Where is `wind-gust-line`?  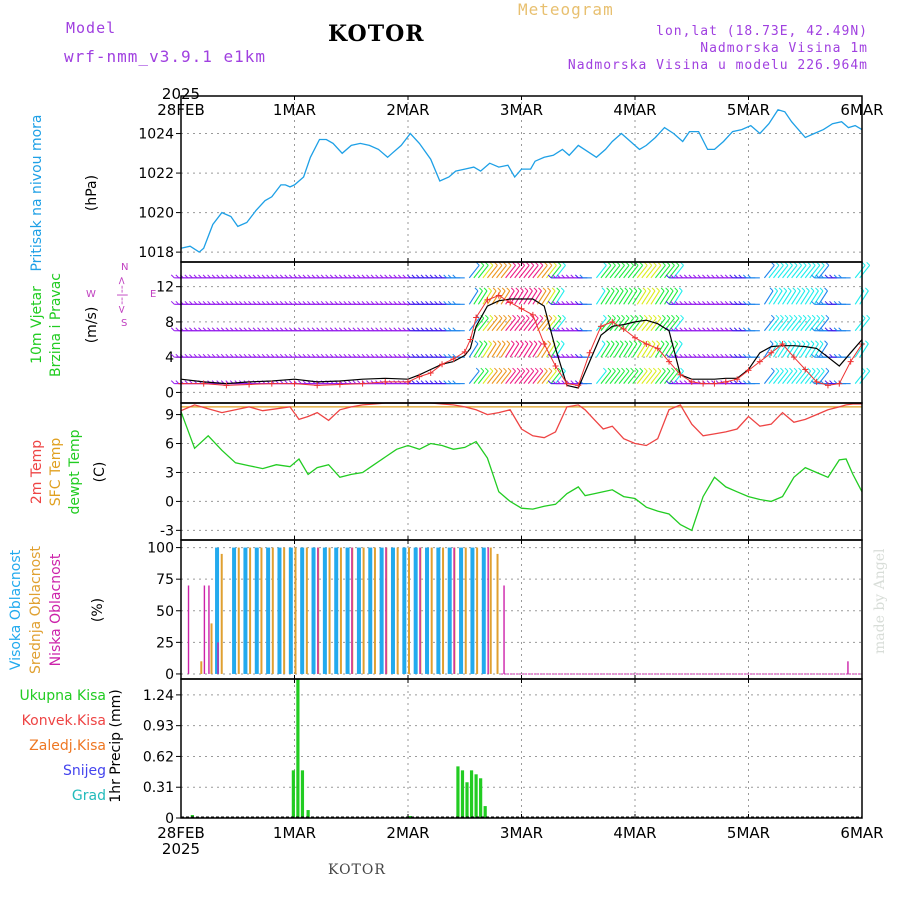 wind-gust-line is located at coordinates (522, 340).